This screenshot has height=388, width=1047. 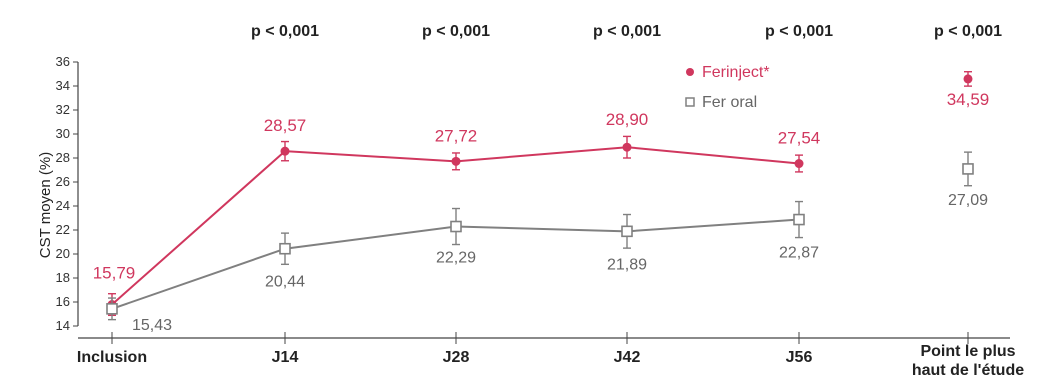 I want to click on data-label: 15,79, so click(x=114, y=273).